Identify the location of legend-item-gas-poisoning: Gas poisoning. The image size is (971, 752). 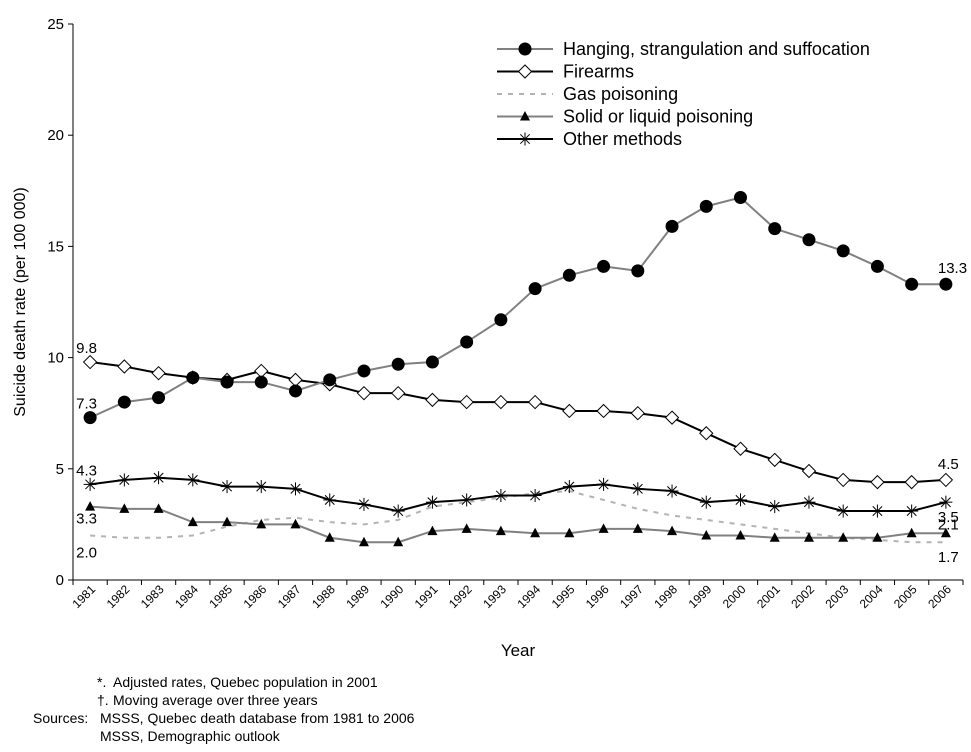
(587, 94).